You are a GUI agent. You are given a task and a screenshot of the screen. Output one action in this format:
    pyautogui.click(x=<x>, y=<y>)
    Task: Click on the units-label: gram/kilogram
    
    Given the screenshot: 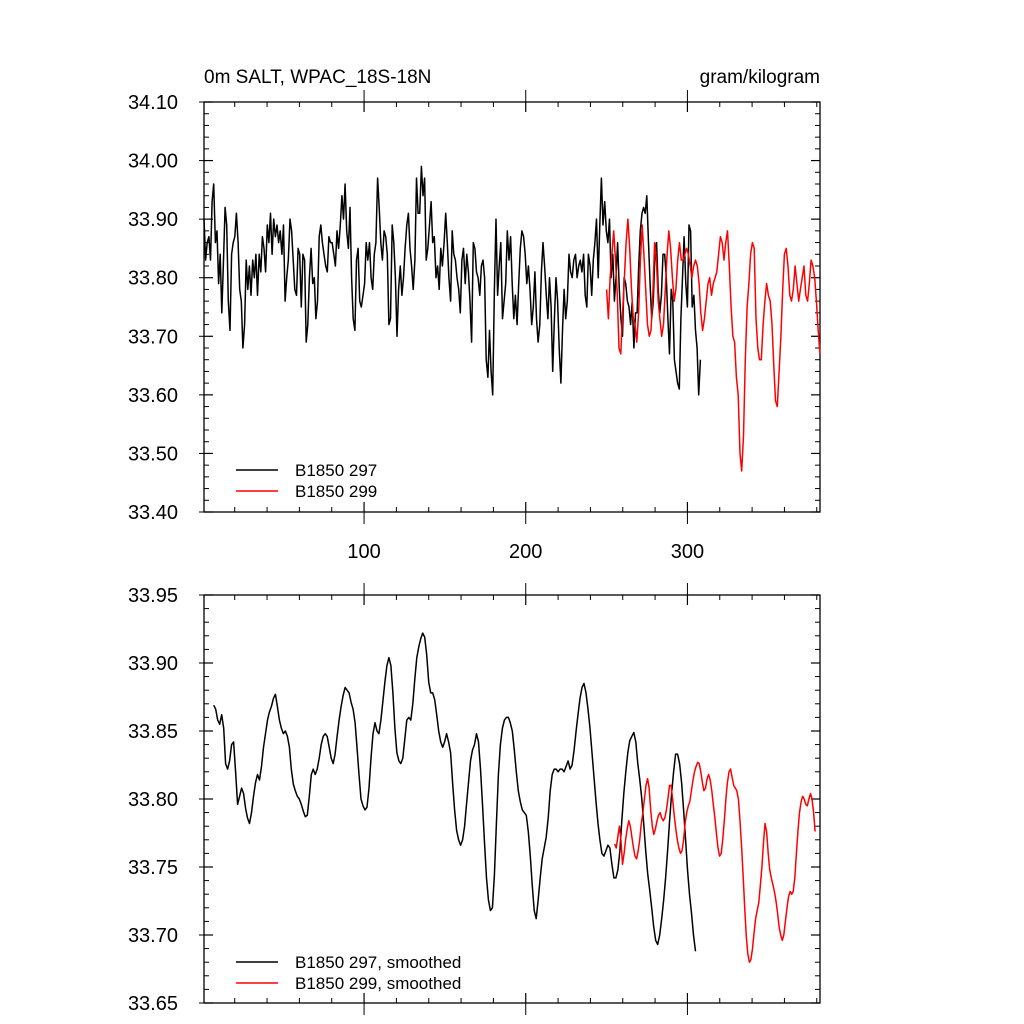 What is the action you would take?
    pyautogui.click(x=760, y=77)
    